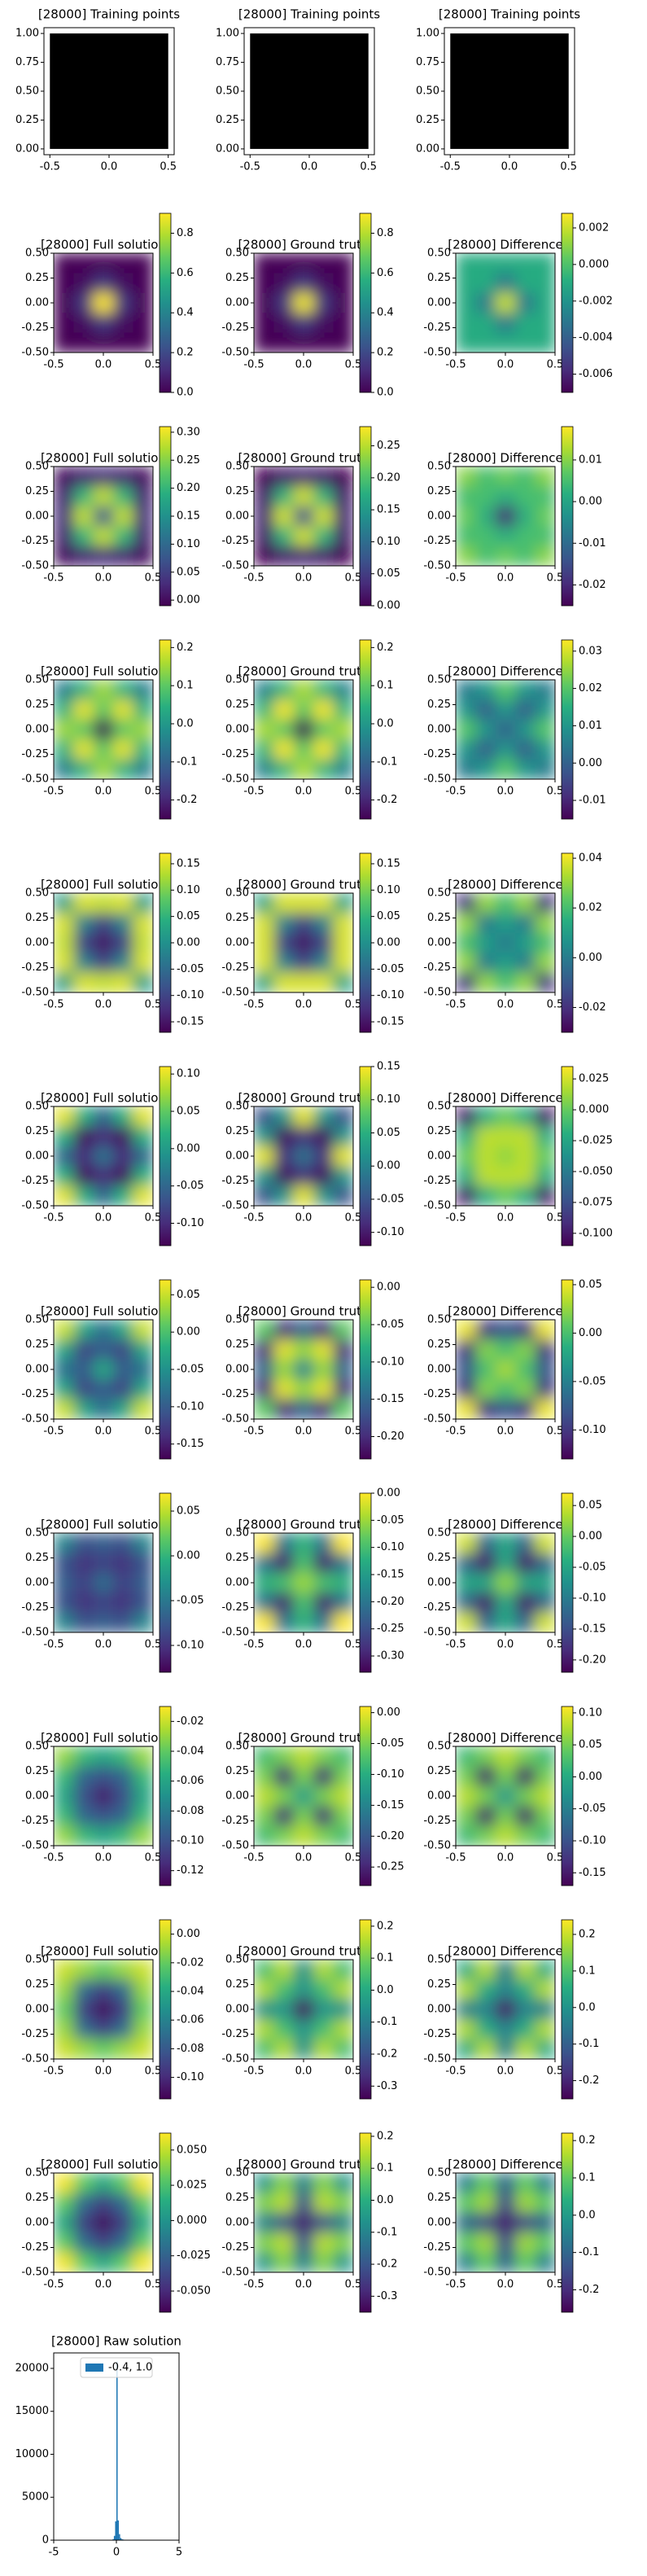  I want to click on y-tick-label: 0.00, so click(37, 516).